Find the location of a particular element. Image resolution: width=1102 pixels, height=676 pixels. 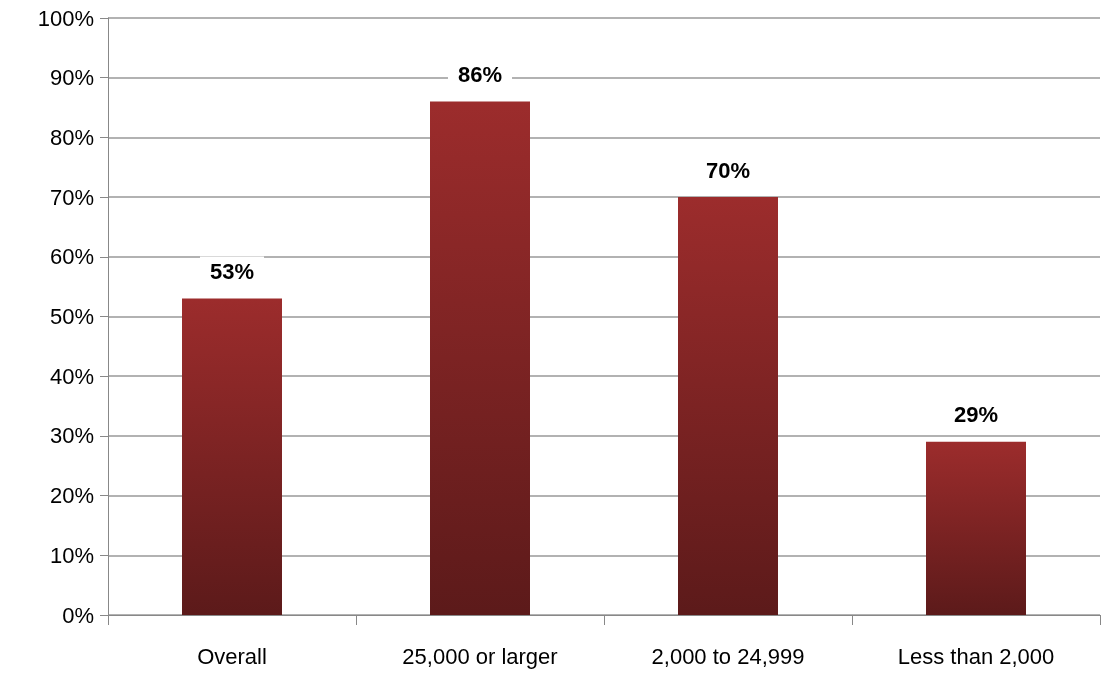

data-label: 86% is located at coordinates (480, 75).